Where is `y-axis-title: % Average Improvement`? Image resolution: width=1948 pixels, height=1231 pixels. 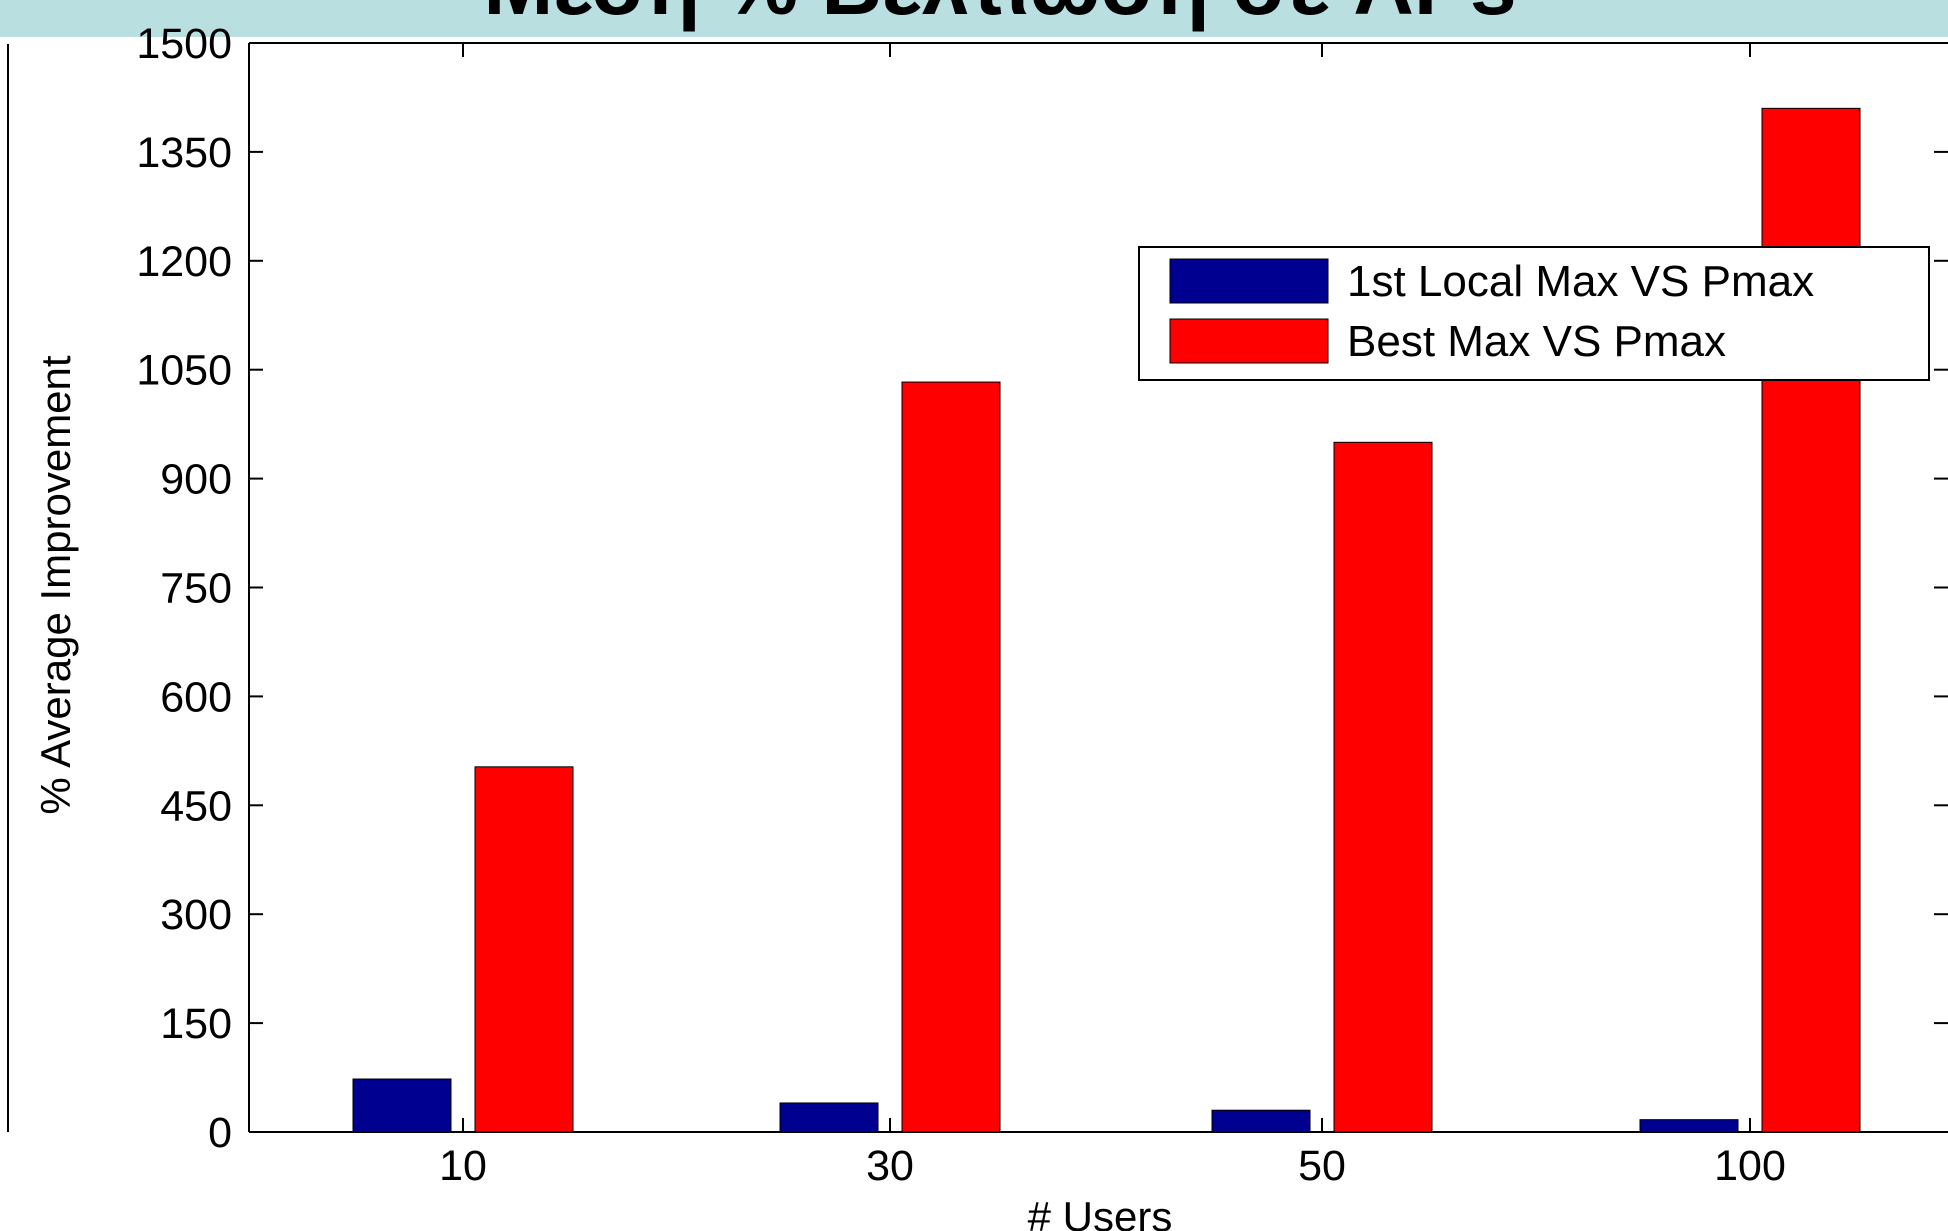
y-axis-title: % Average Improvement is located at coordinates (55, 584).